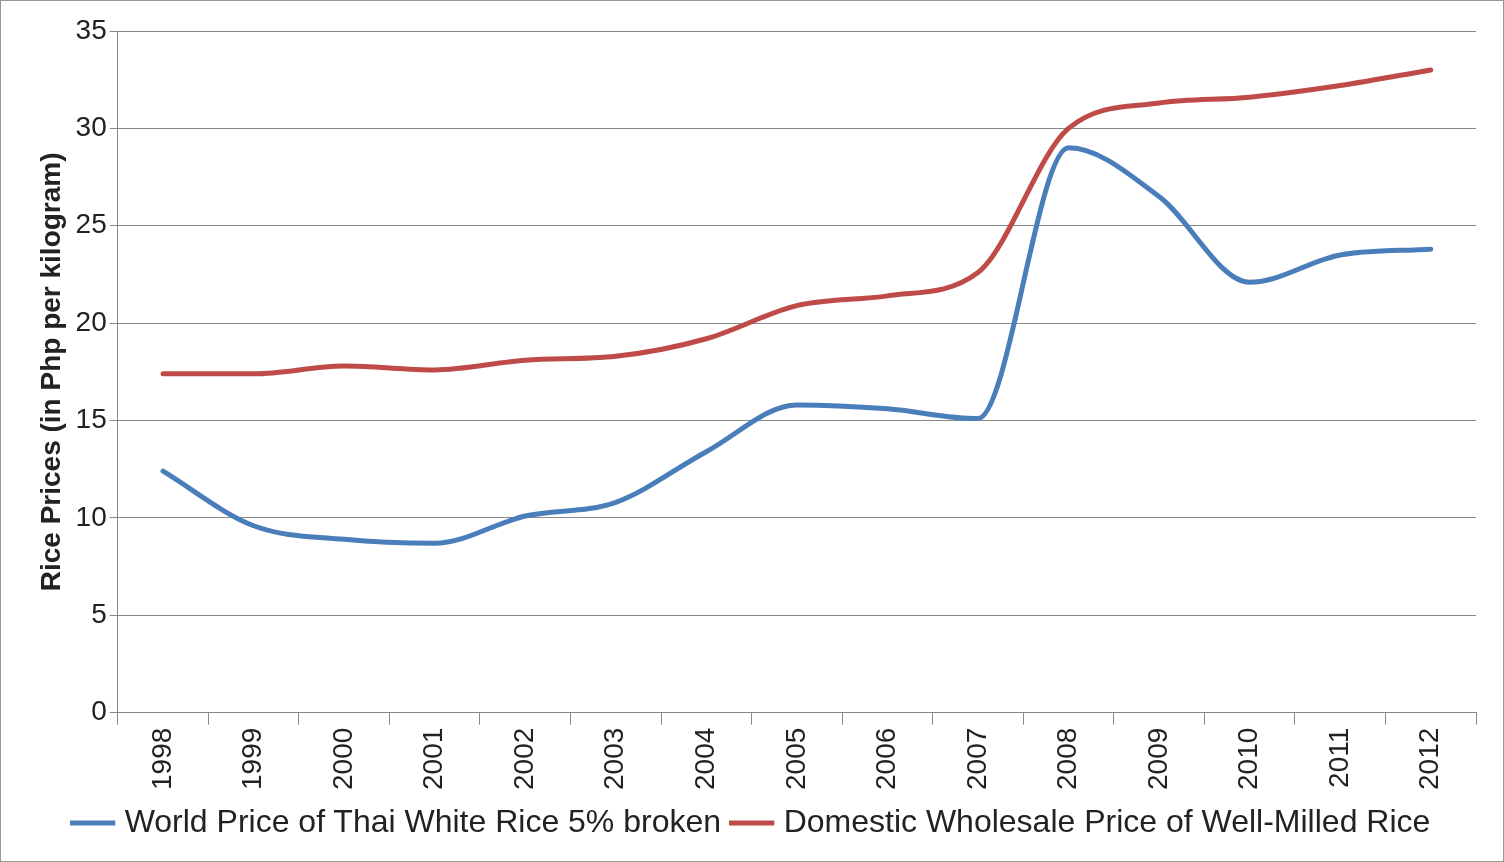  I want to click on y-tick-label: 15, so click(91, 419).